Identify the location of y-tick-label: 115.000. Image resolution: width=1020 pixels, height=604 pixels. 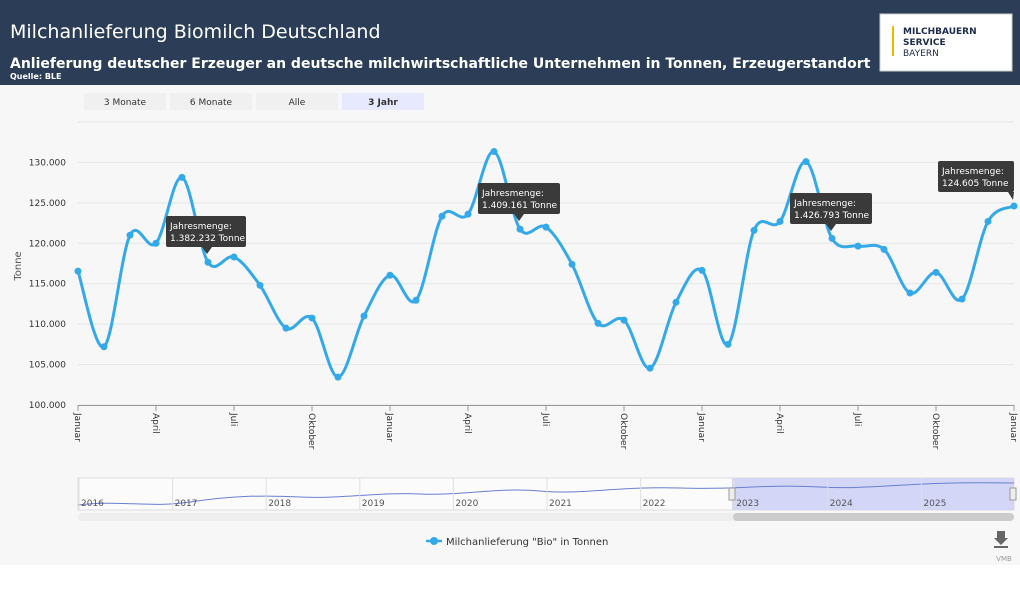
(47, 285).